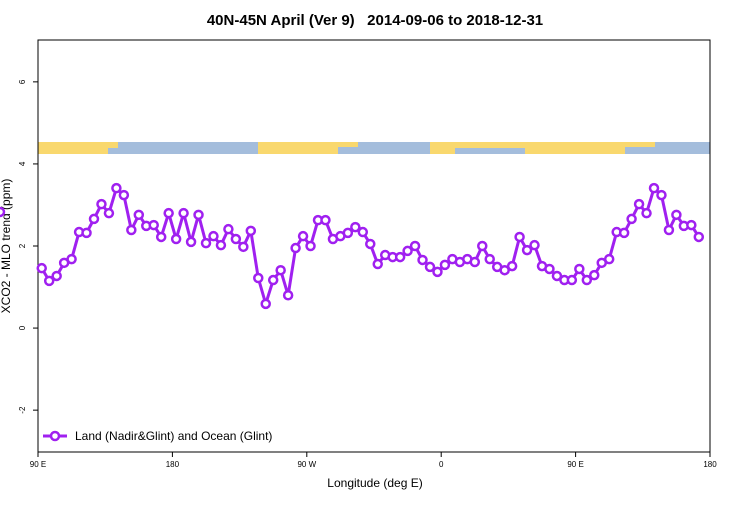 The image size is (750, 505). Describe the element at coordinates (173, 436) in the screenshot. I see `legend-label: Land (Nadir&Glint) and Ocean (Glint)` at that location.